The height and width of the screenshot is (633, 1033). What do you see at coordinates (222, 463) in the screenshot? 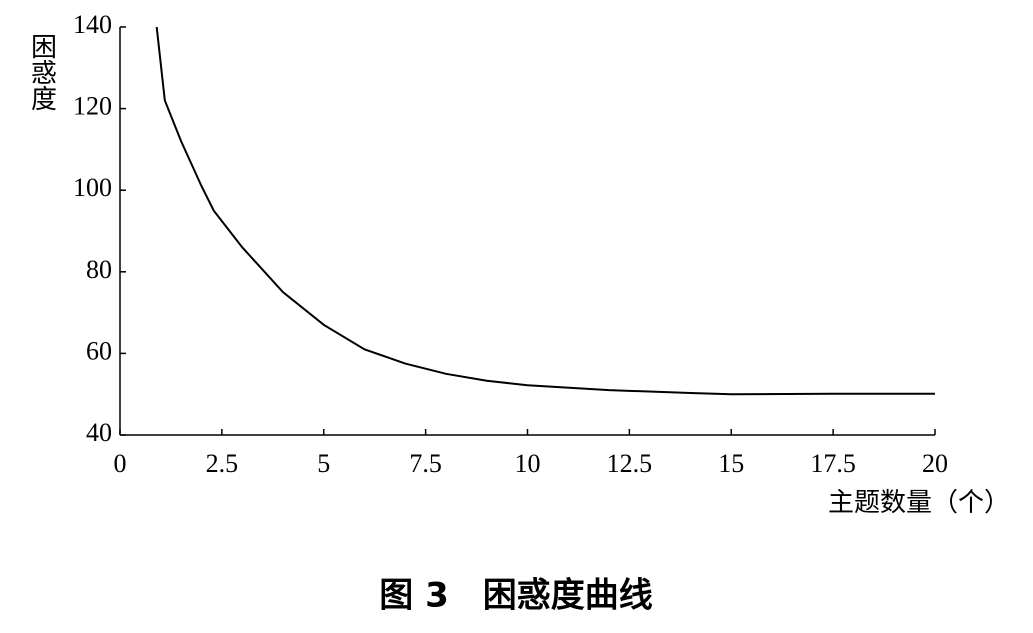
I see `x-tick-label: 2.5` at bounding box center [222, 463].